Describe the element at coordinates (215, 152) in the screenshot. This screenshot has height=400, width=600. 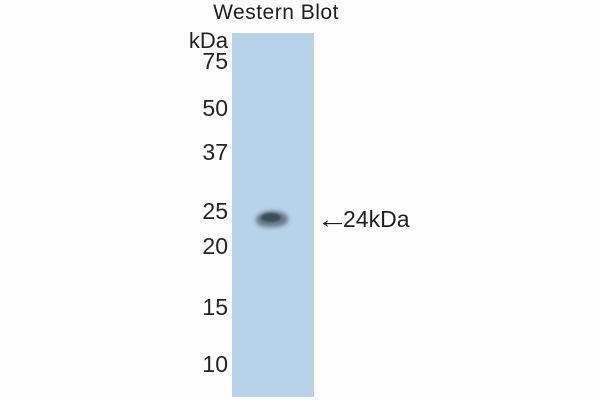
I see `ladder-label-37: 37` at that location.